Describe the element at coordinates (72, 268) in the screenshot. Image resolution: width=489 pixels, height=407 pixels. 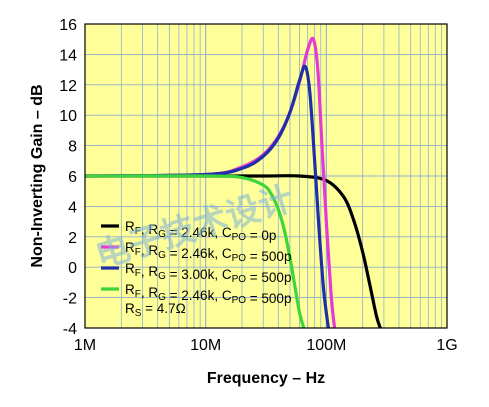
I see `y-tick-label: 0` at that location.